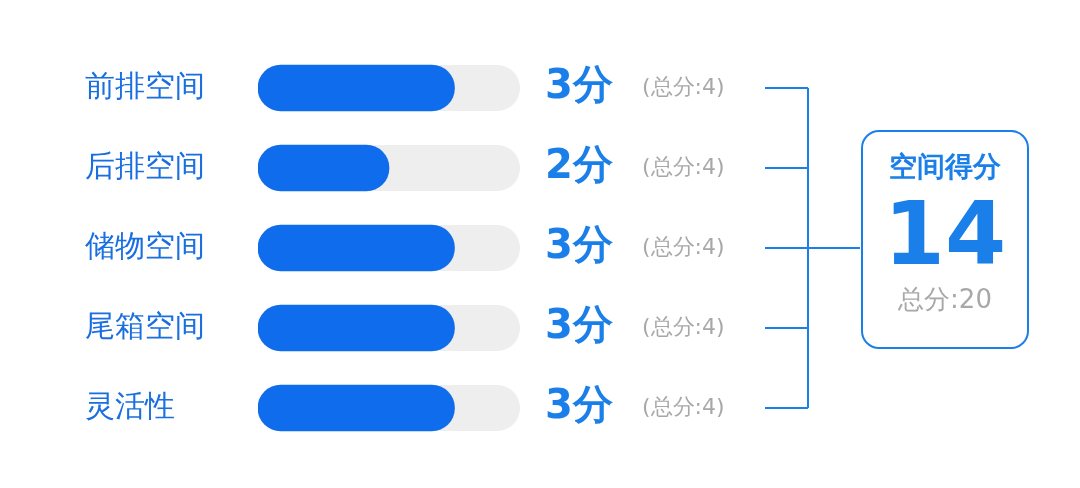 The width and height of the screenshot is (1080, 488). What do you see at coordinates (945, 239) in the screenshot?
I see `score-box: 空间得分 14 总分:20` at bounding box center [945, 239].